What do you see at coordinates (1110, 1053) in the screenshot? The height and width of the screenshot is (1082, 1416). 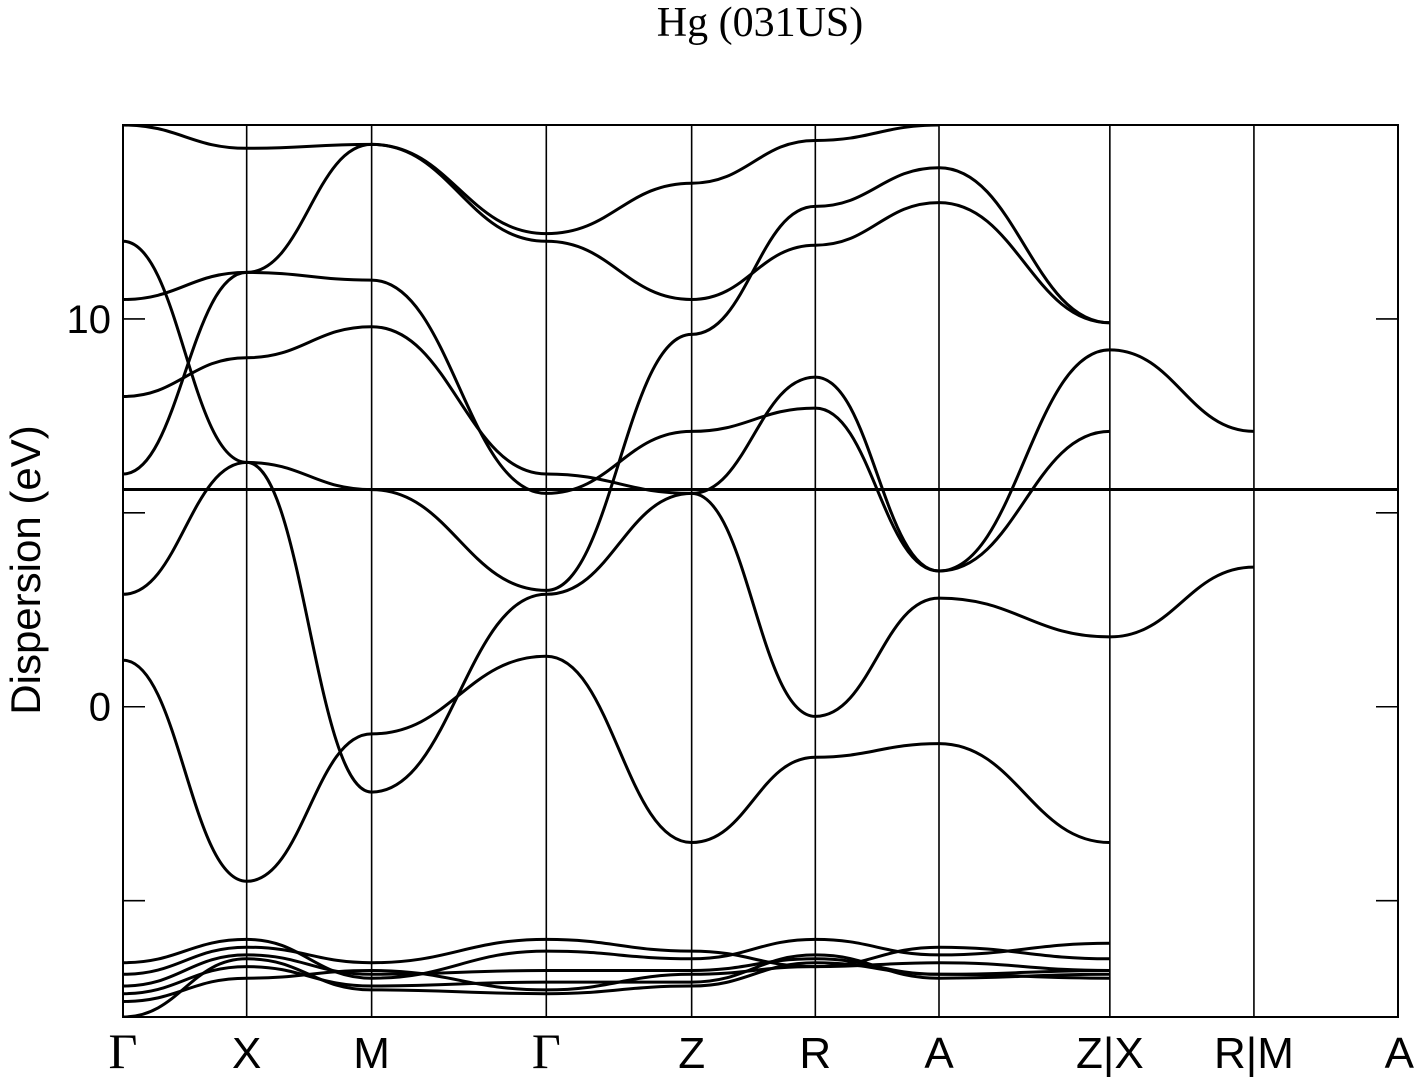 I see `k-point-label: Z|X` at bounding box center [1110, 1053].